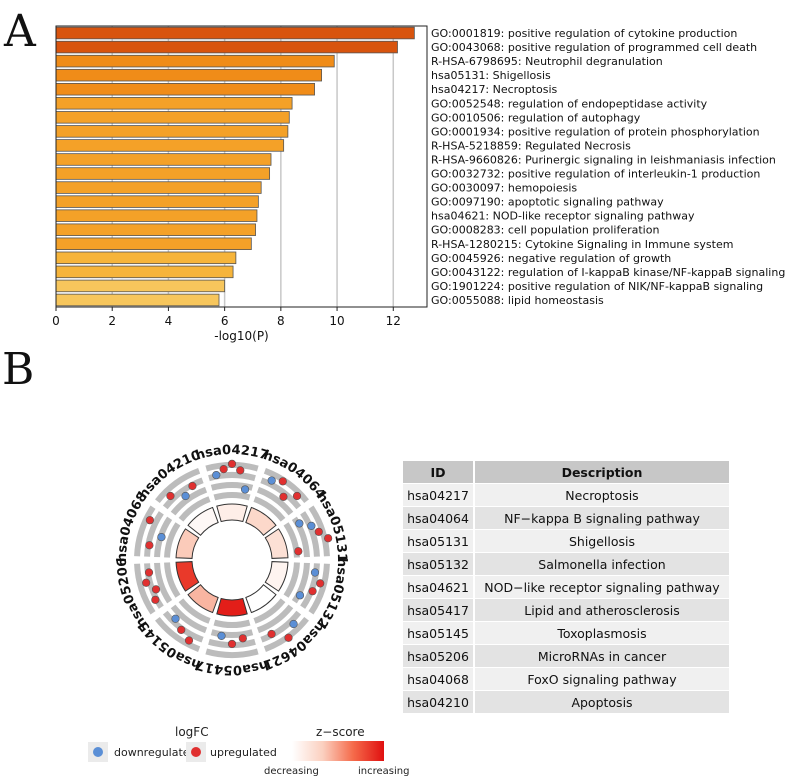  I want to click on x-tick-label: 10, so click(336, 321).